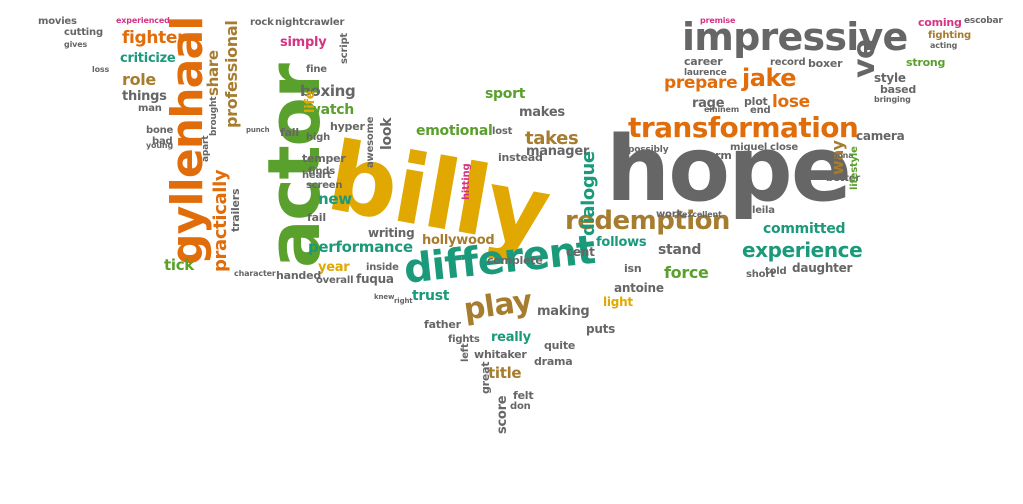  What do you see at coordinates (718, 20) in the screenshot?
I see `word-premise: premise` at bounding box center [718, 20].